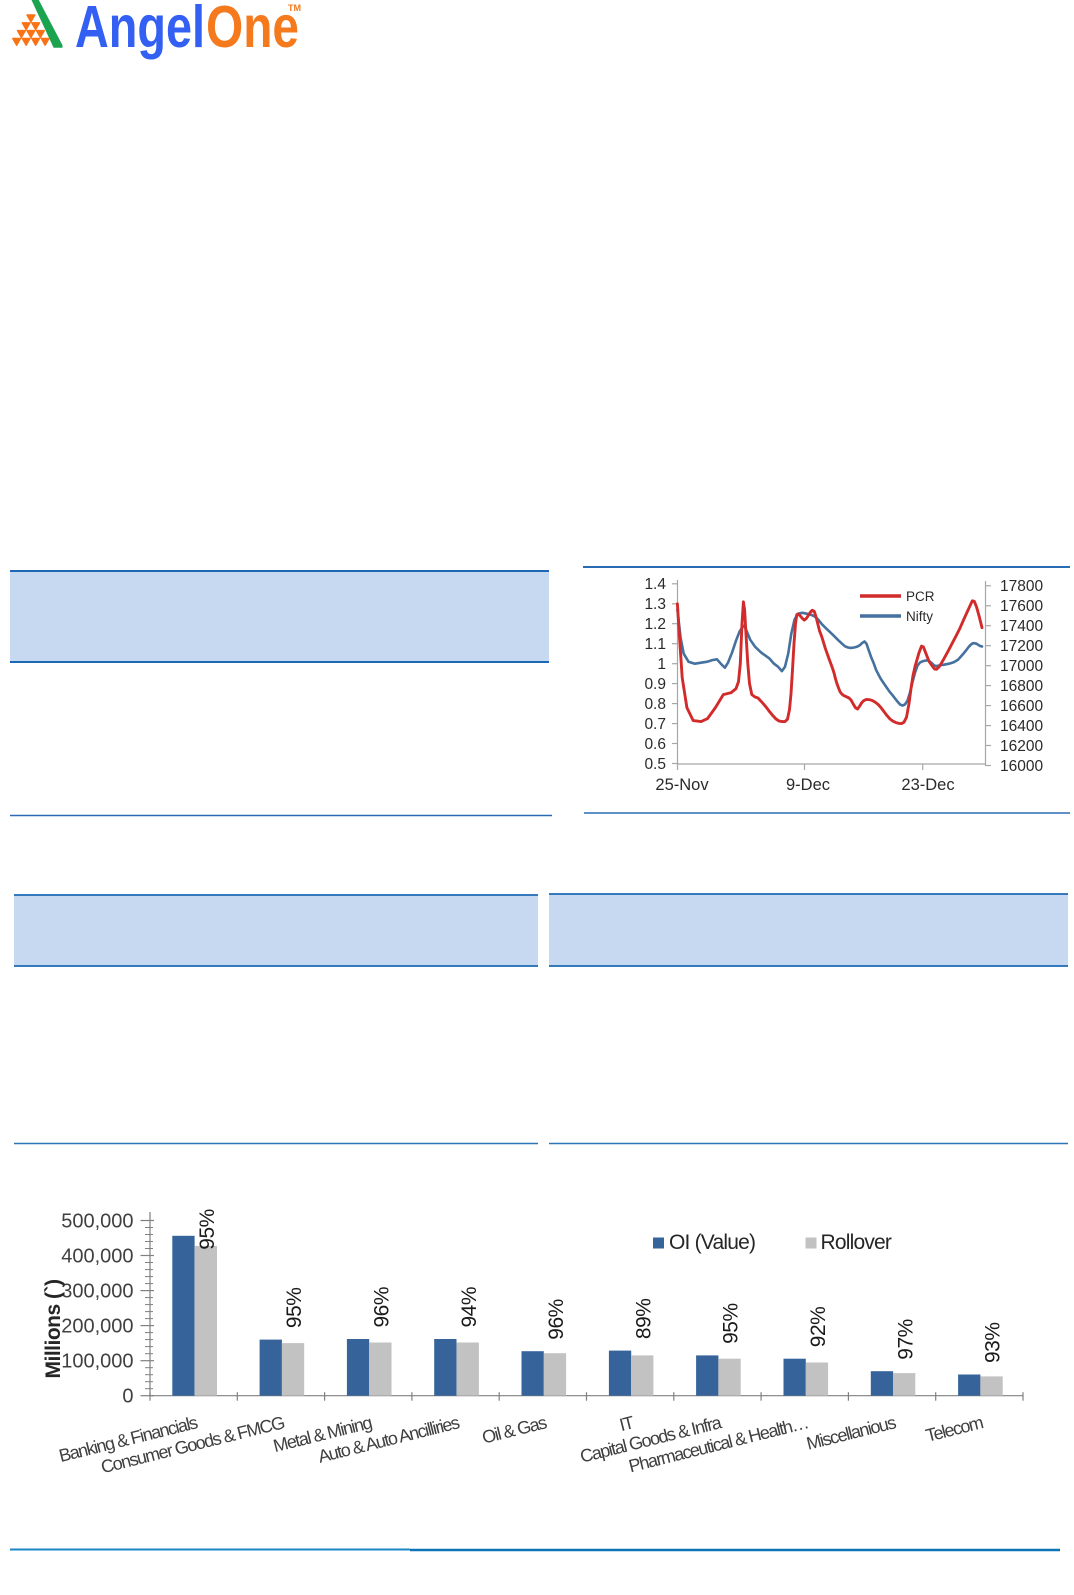 The image size is (1074, 1595). Describe the element at coordinates (97, 1362) in the screenshot. I see `svg-text: 100,000` at that location.